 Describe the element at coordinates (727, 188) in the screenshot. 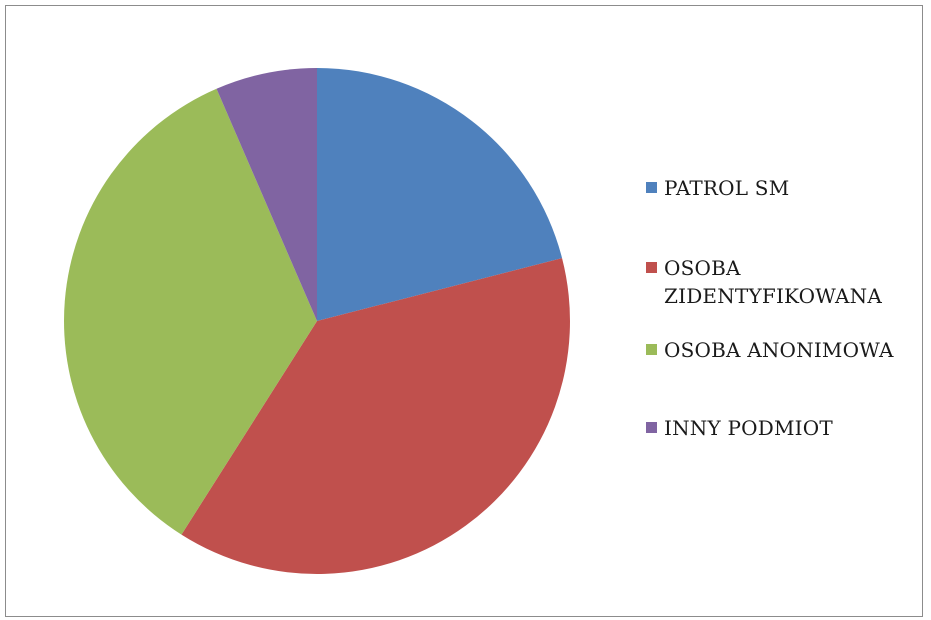

I see `legend-label-patrol-sm: PATROL SM` at that location.